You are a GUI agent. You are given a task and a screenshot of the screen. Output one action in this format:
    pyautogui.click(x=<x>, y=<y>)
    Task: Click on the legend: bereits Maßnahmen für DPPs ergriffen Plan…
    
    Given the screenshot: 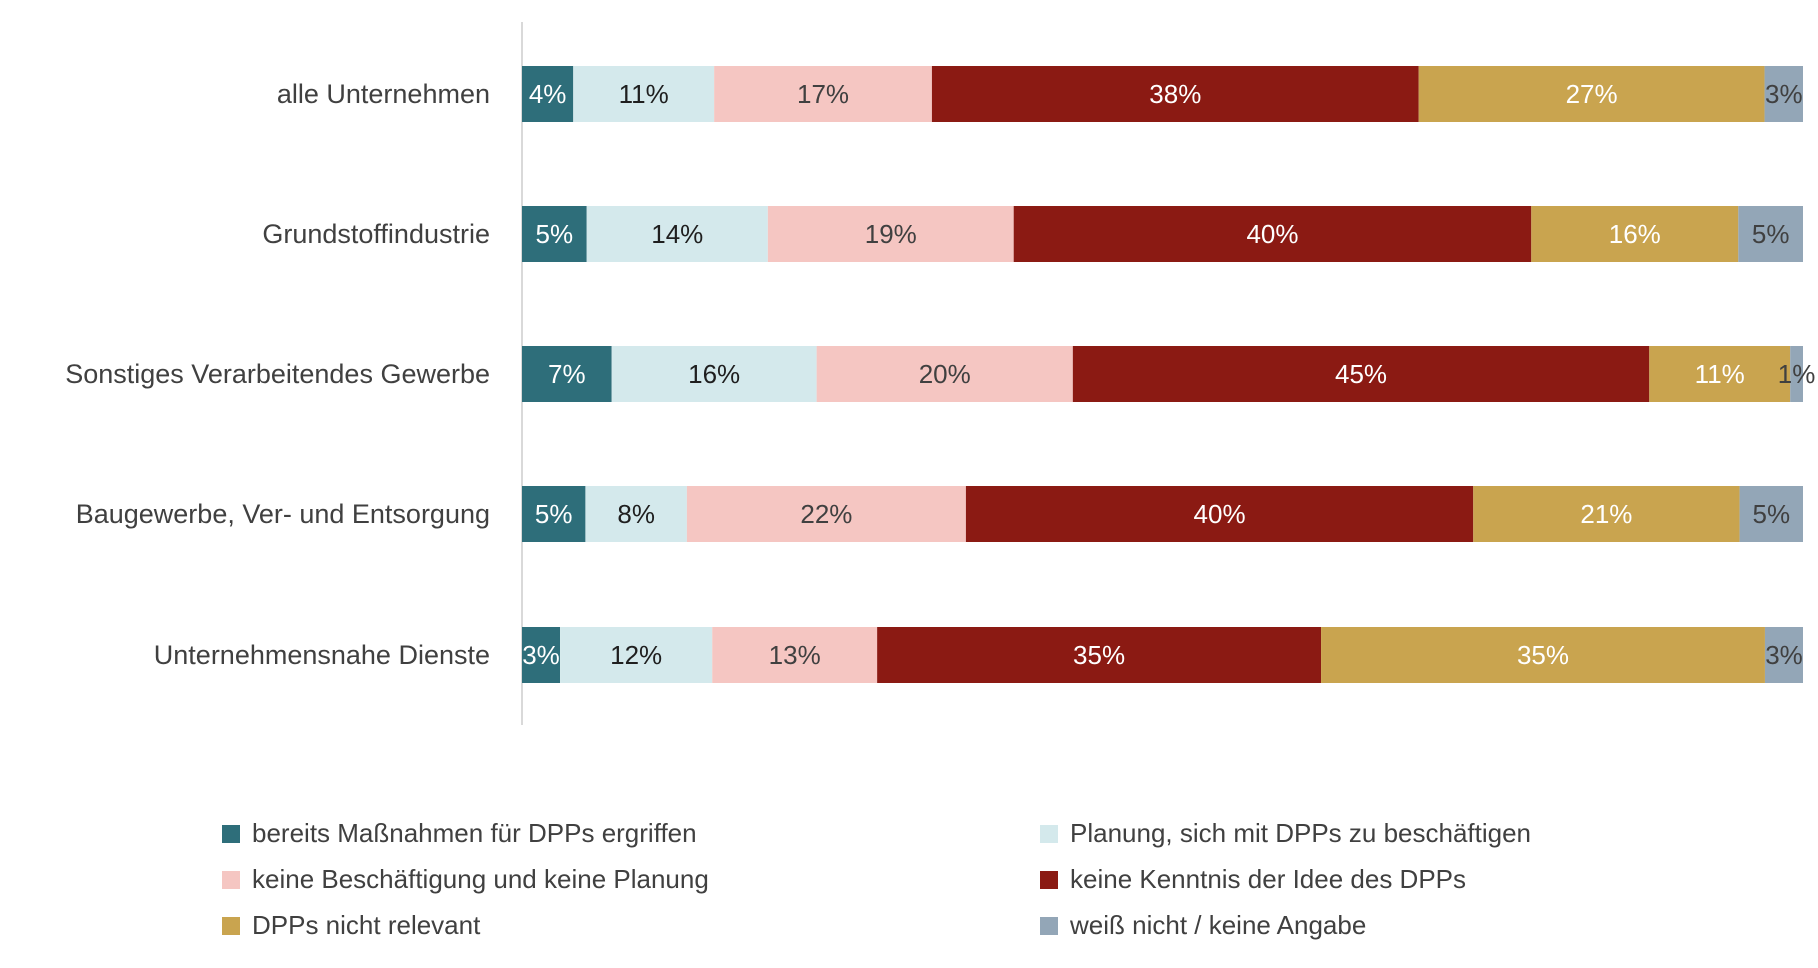 What is the action you would take?
    pyautogui.click(x=876, y=879)
    